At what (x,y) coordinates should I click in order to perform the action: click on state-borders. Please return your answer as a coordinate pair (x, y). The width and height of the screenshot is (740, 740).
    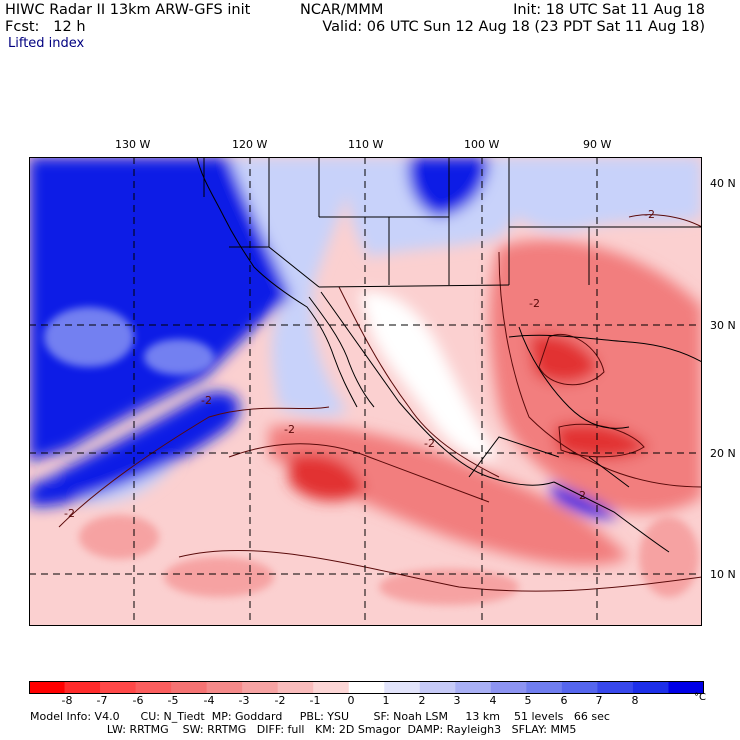
    Looking at the image, I should click on (452, 221).